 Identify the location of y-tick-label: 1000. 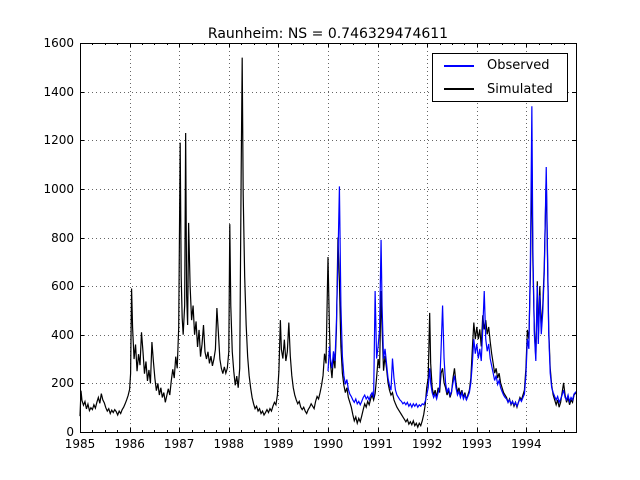
(58, 188).